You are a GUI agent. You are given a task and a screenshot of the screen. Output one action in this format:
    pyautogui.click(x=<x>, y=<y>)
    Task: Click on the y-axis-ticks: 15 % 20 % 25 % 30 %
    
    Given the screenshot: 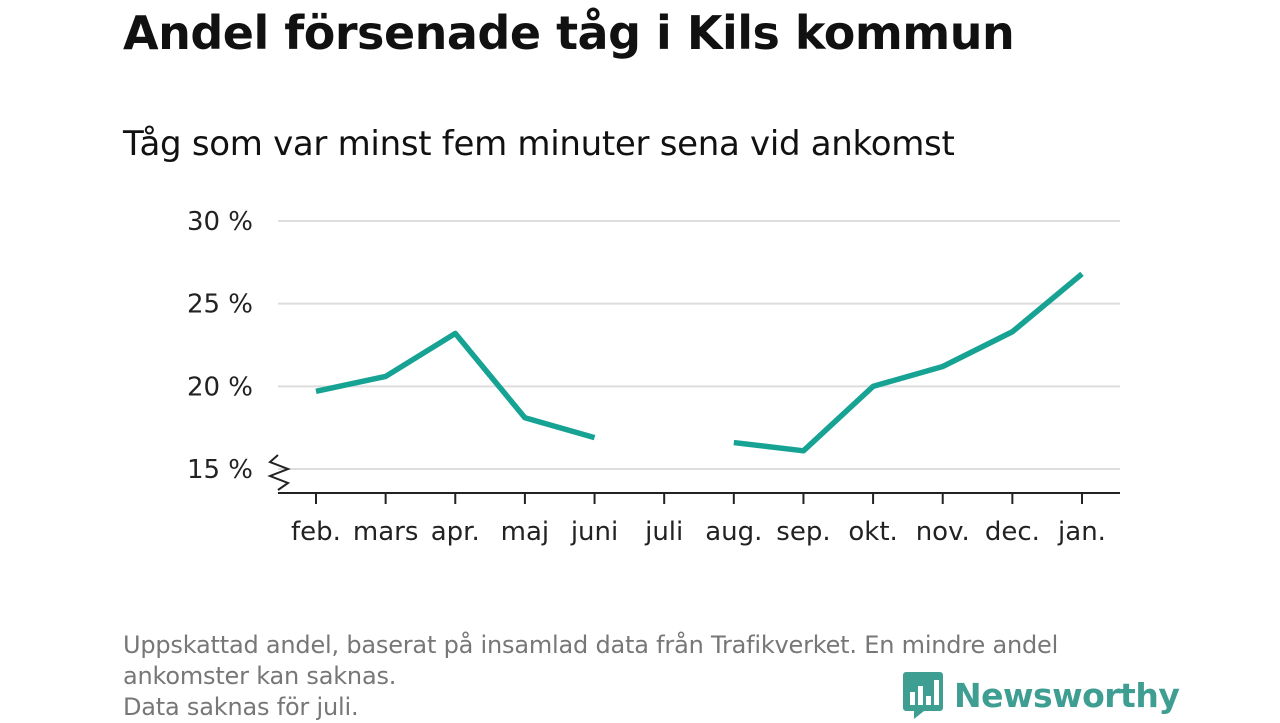 What is the action you would take?
    pyautogui.click(x=220, y=346)
    